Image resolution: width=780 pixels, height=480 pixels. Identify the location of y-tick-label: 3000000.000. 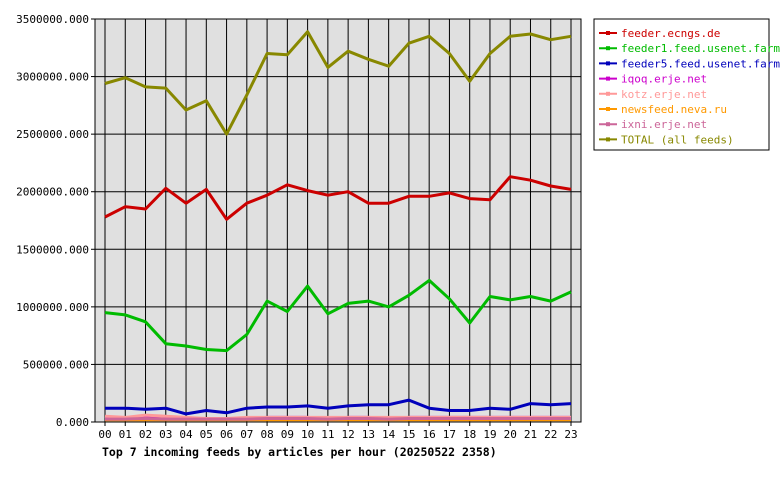
(52, 77).